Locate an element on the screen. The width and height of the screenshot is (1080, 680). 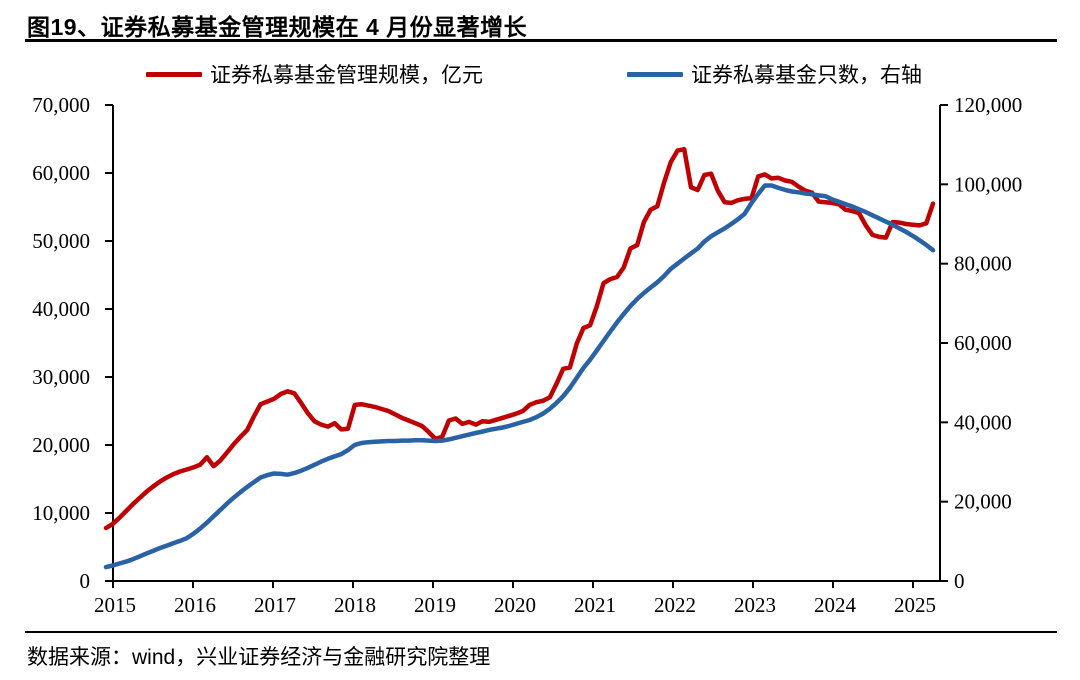
right-axis-tick-label: 80,000 is located at coordinates (983, 264).